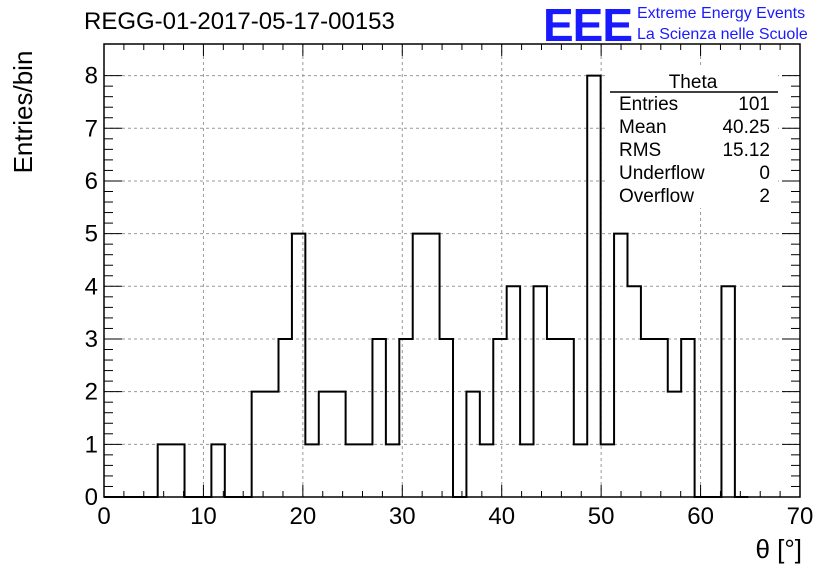  I want to click on y-tick-label: 7, so click(91, 128).